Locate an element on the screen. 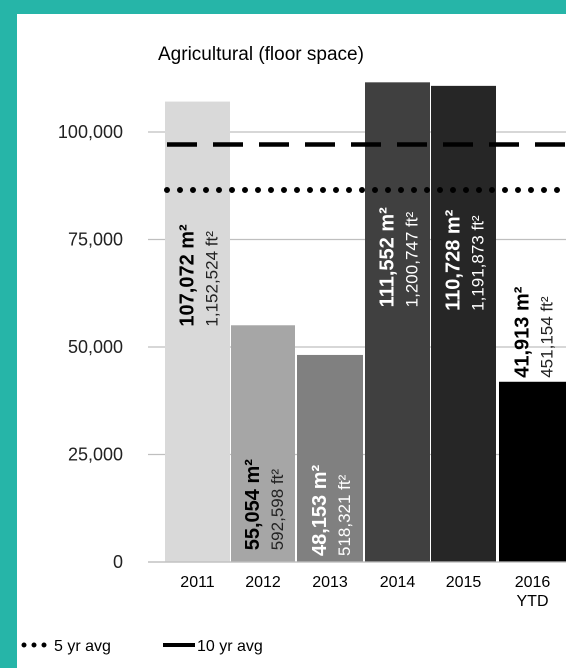  data-label-m2: 107,072 m² is located at coordinates (188, 275).